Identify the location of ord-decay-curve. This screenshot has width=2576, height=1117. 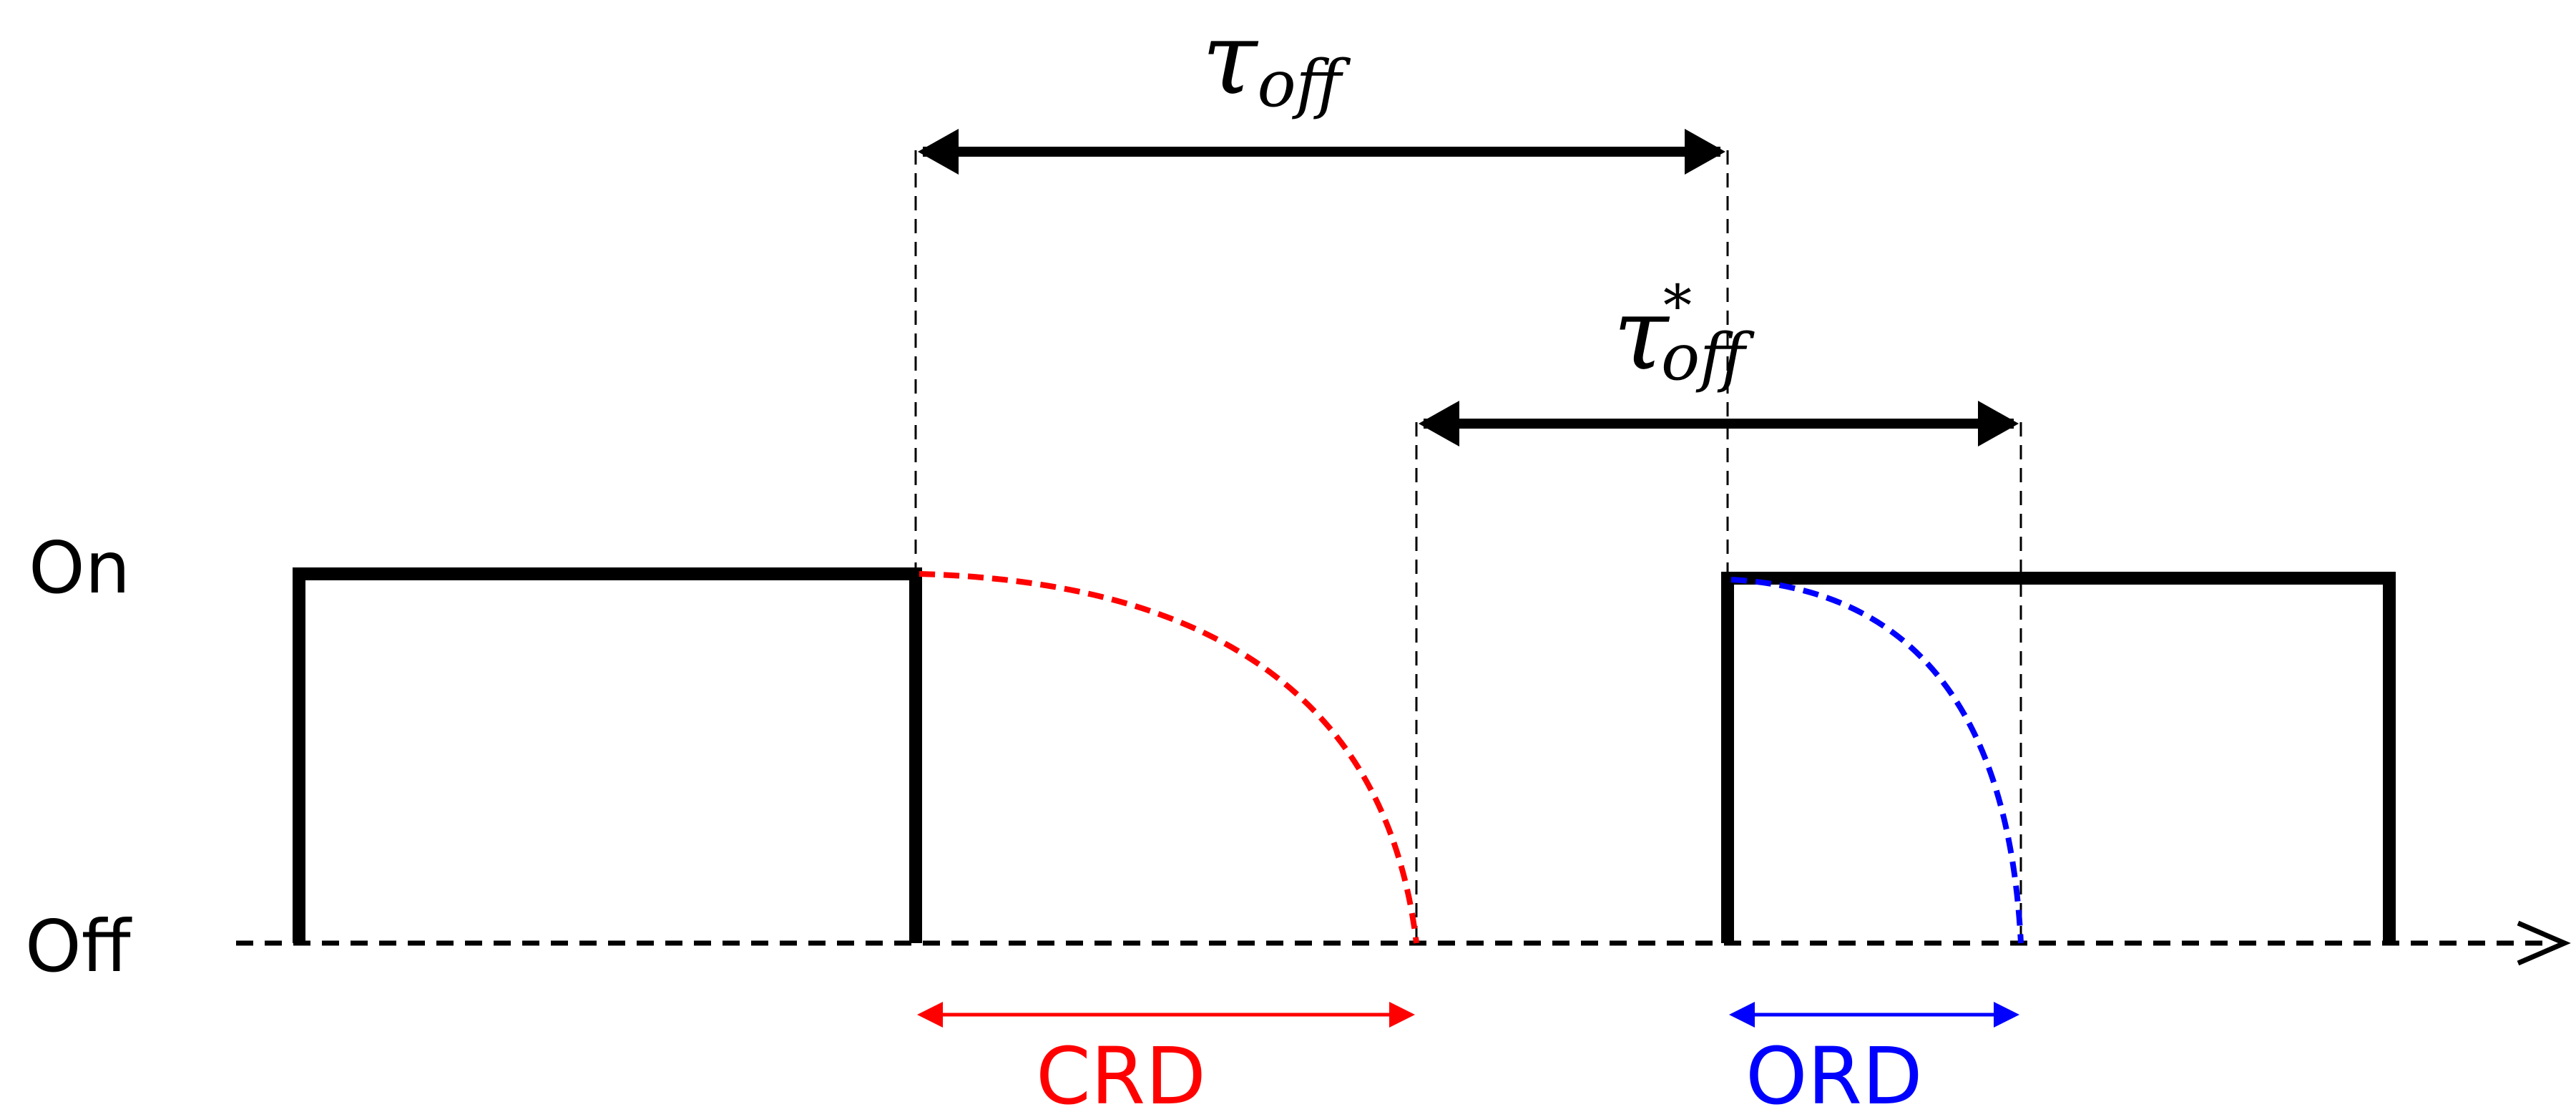
(1877, 760).